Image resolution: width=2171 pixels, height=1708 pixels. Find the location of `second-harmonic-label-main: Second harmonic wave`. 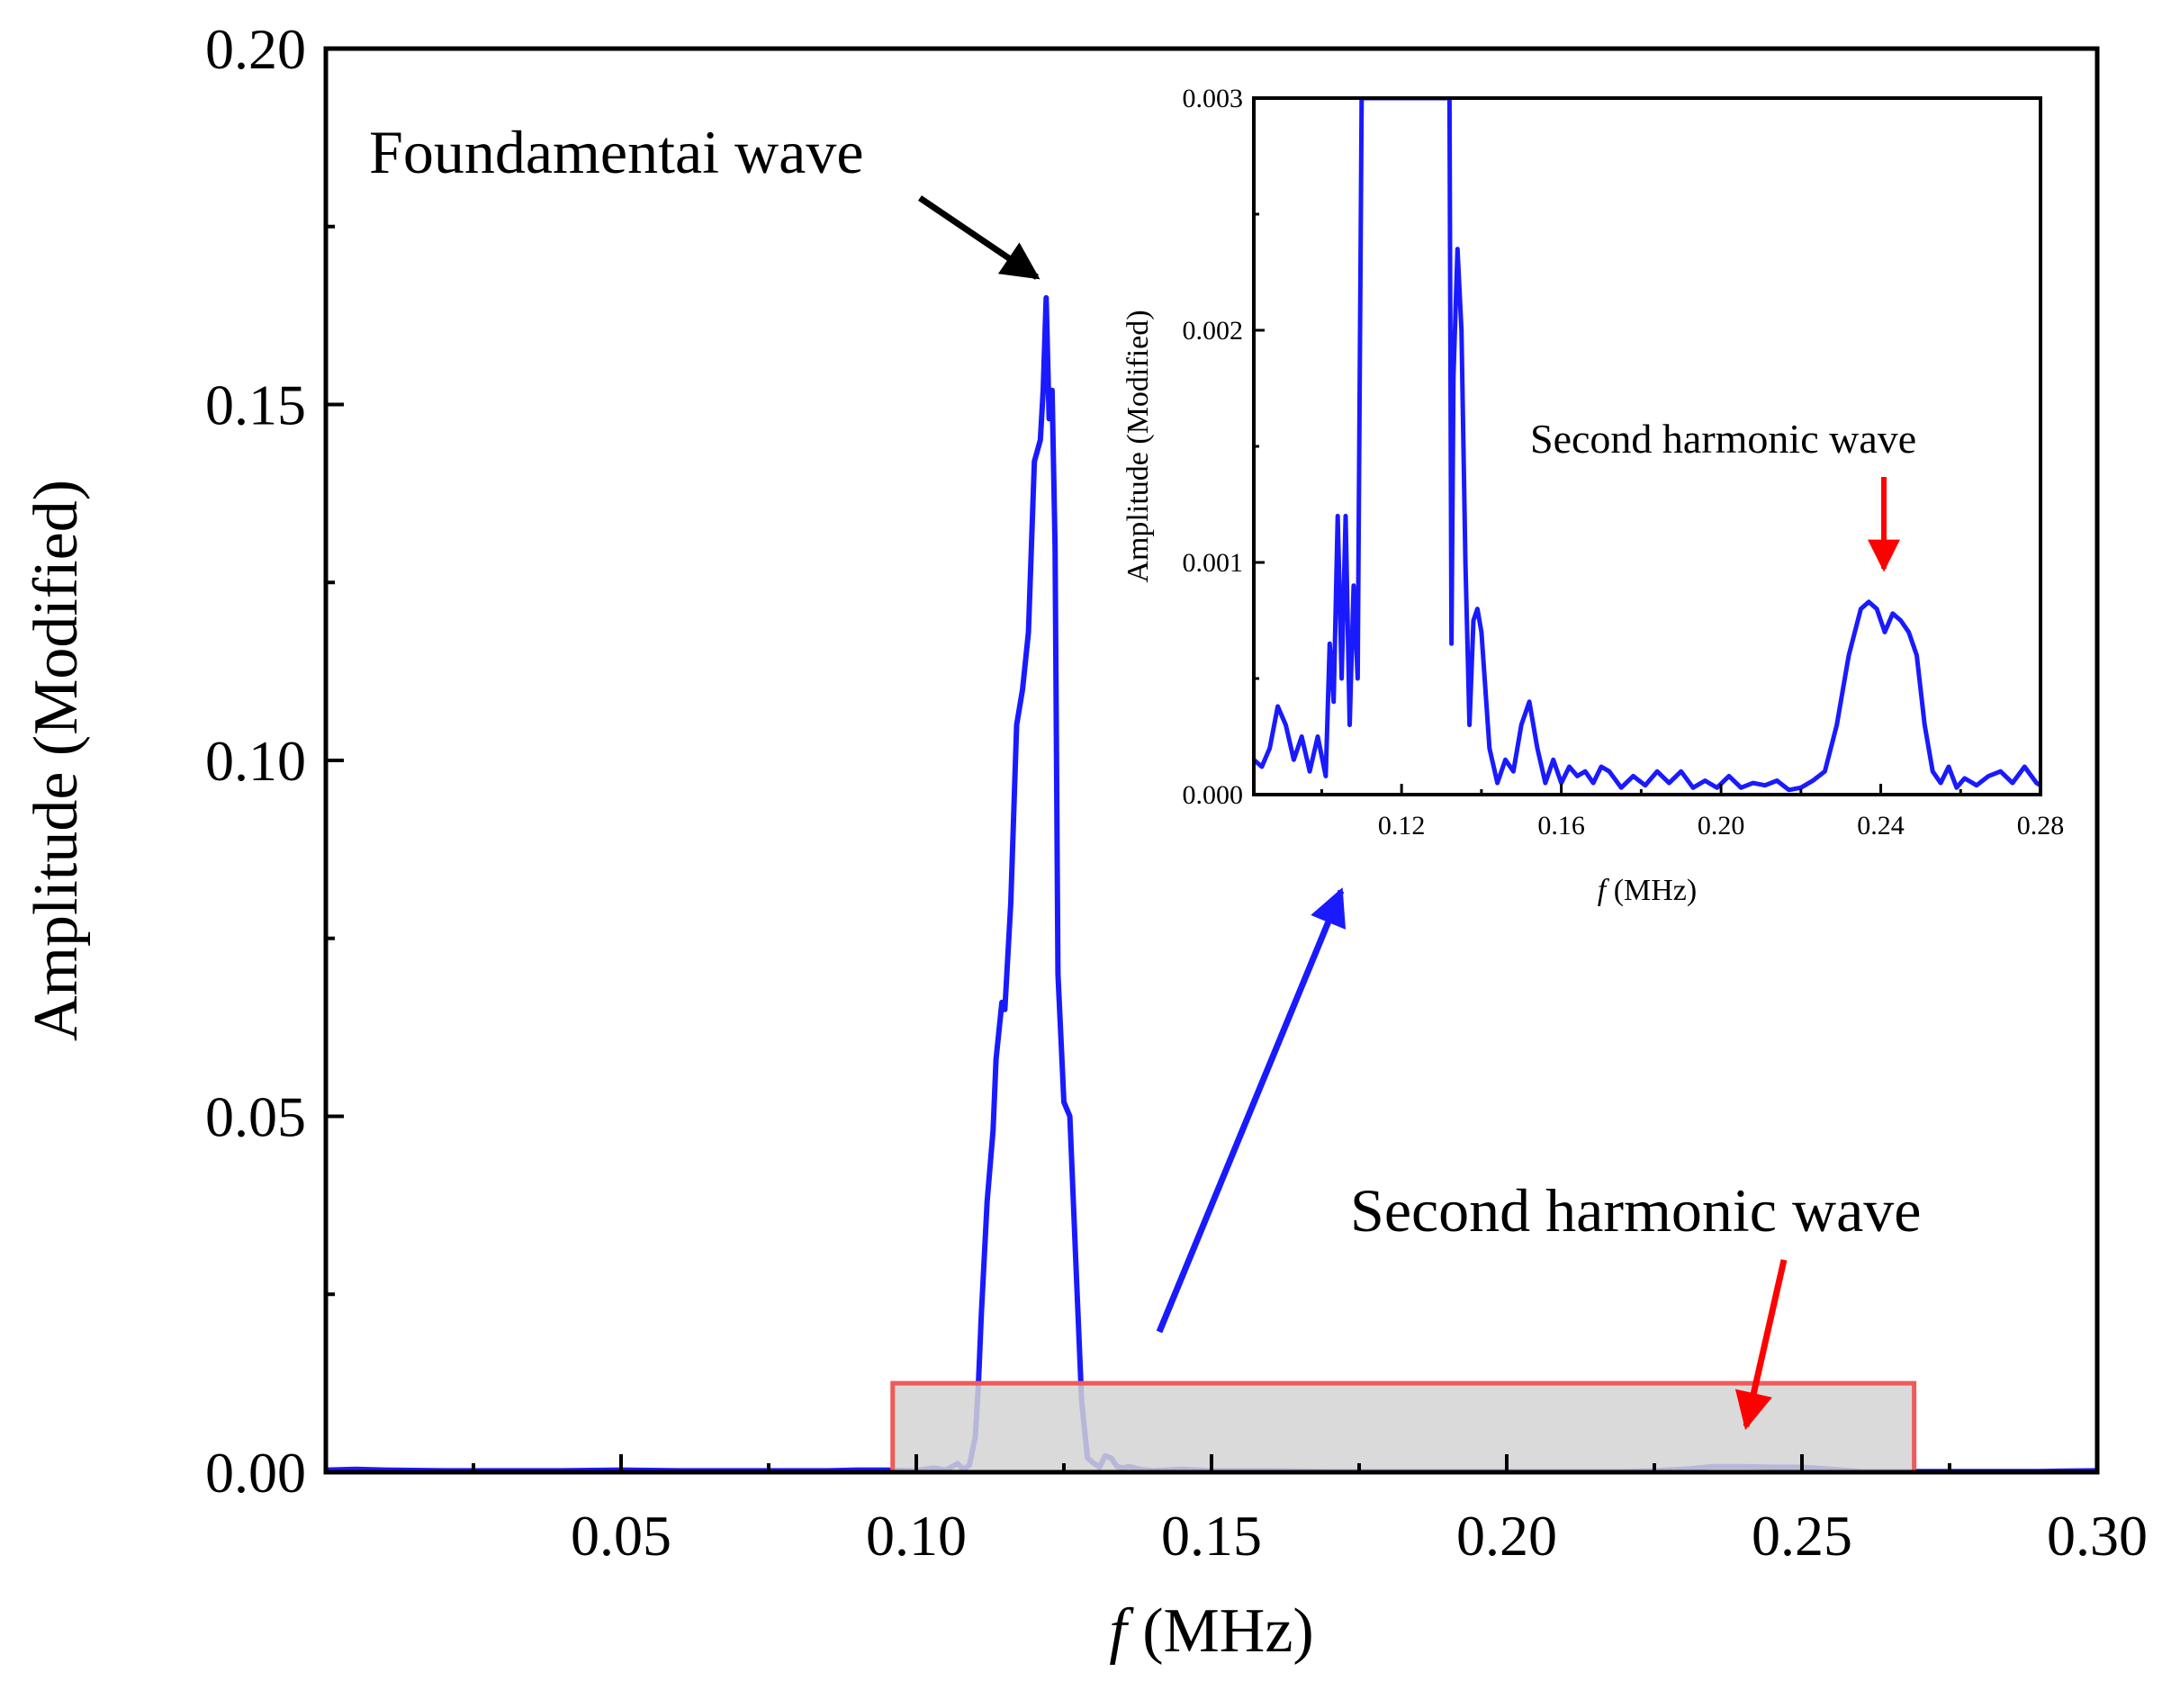

second-harmonic-label-main: Second harmonic wave is located at coordinates (1635, 1210).